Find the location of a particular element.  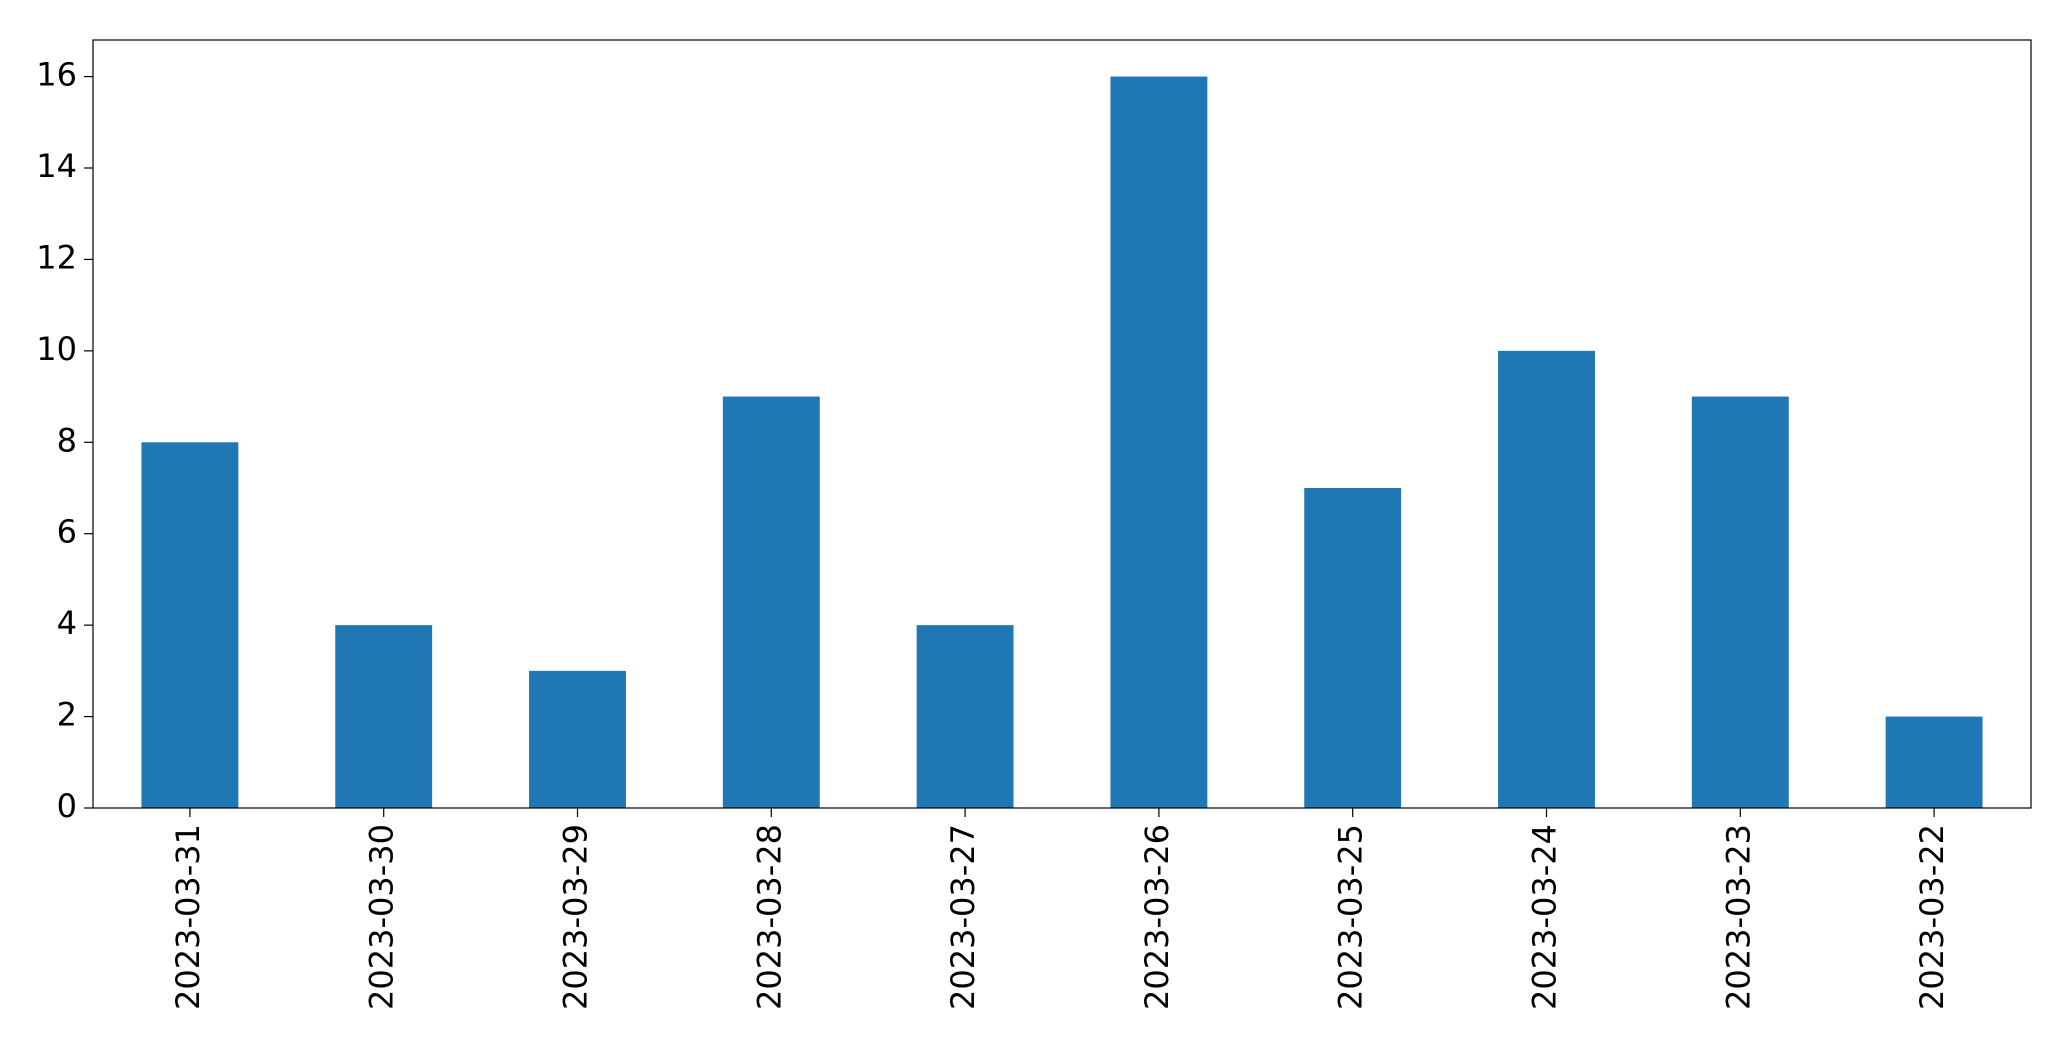

y-tick-label: 10 is located at coordinates (56, 349).